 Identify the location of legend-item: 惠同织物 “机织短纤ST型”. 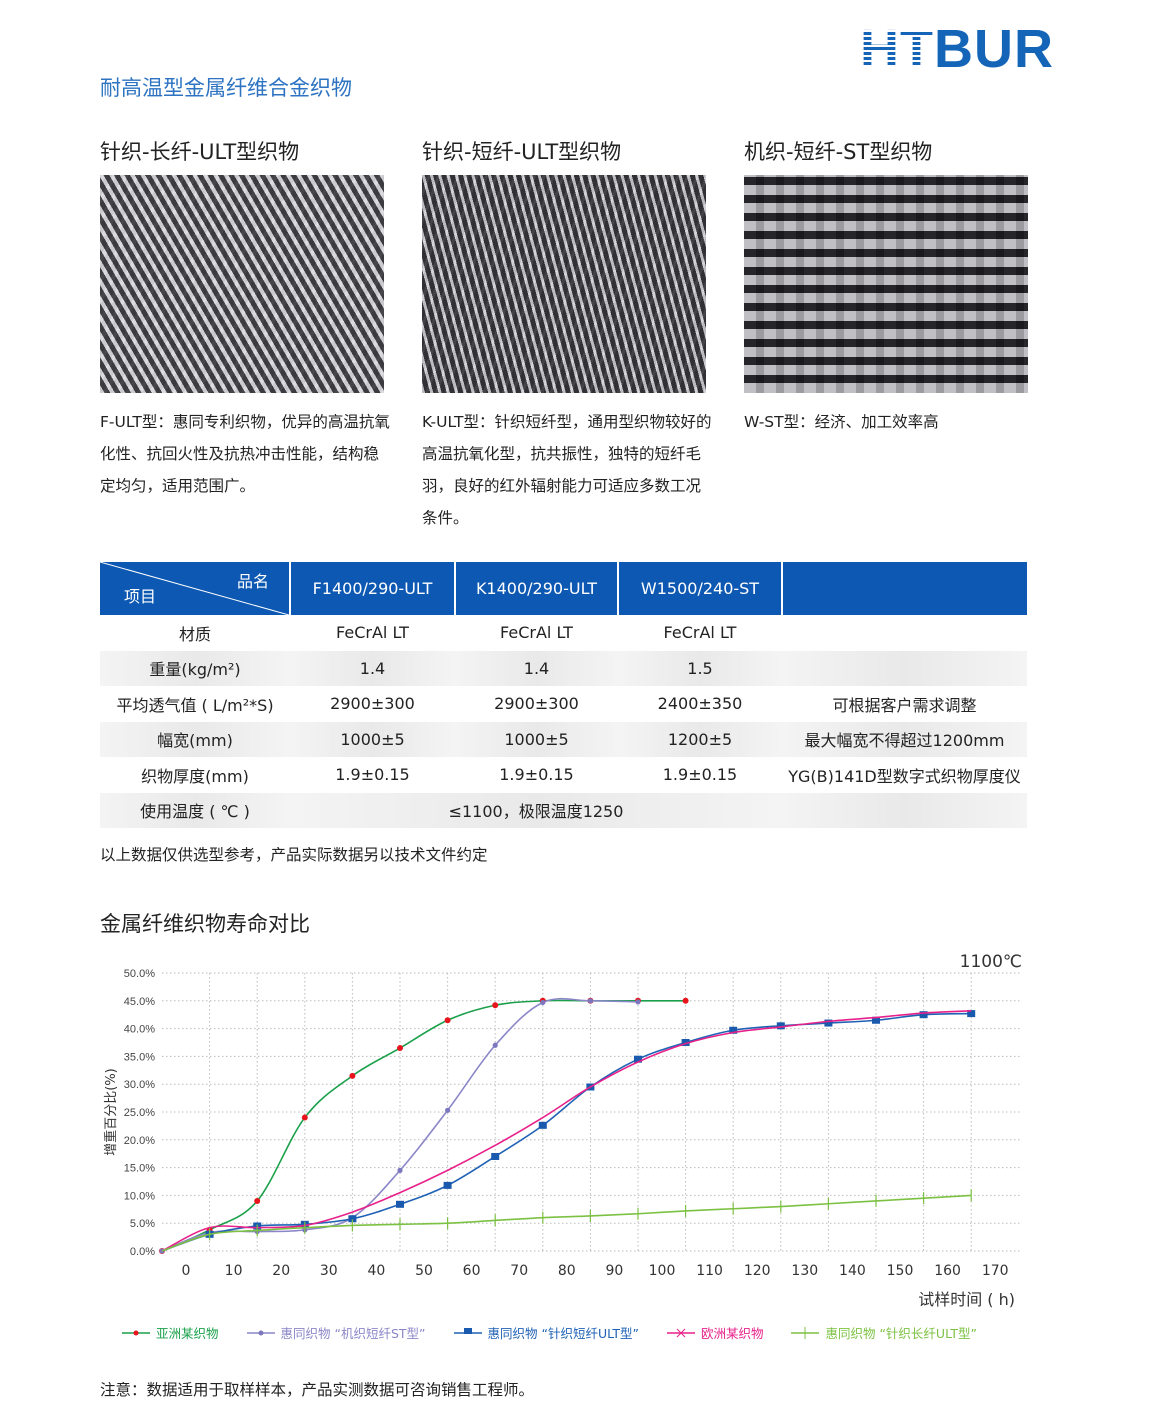
(336, 1332).